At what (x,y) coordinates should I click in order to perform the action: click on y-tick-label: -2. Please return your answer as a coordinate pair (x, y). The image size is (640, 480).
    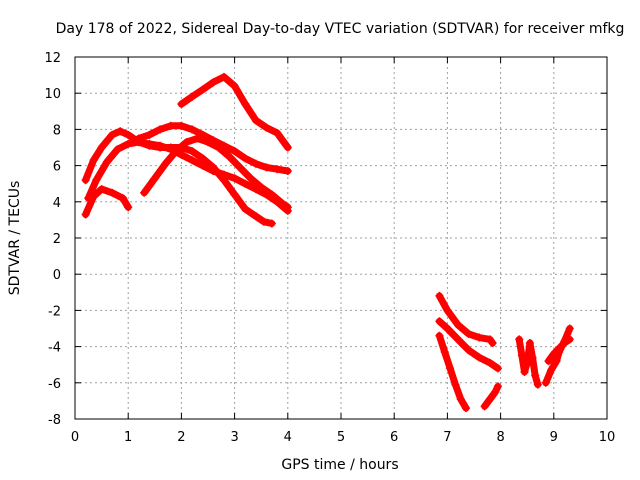
    Looking at the image, I should click on (54, 311).